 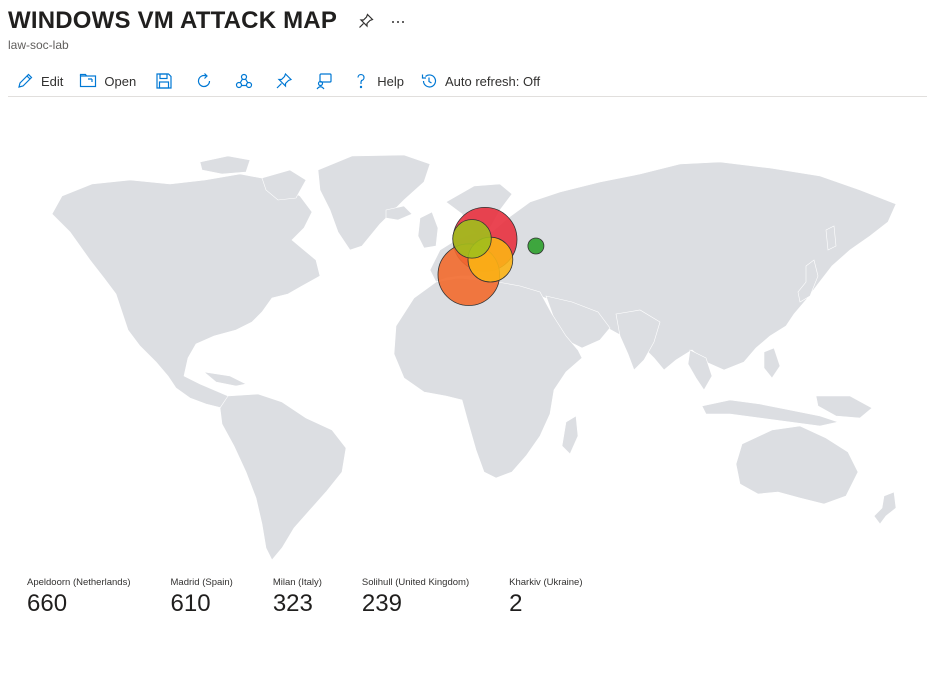 What do you see at coordinates (38, 45) in the screenshot?
I see `resource-subtitle: law-soc-lab` at bounding box center [38, 45].